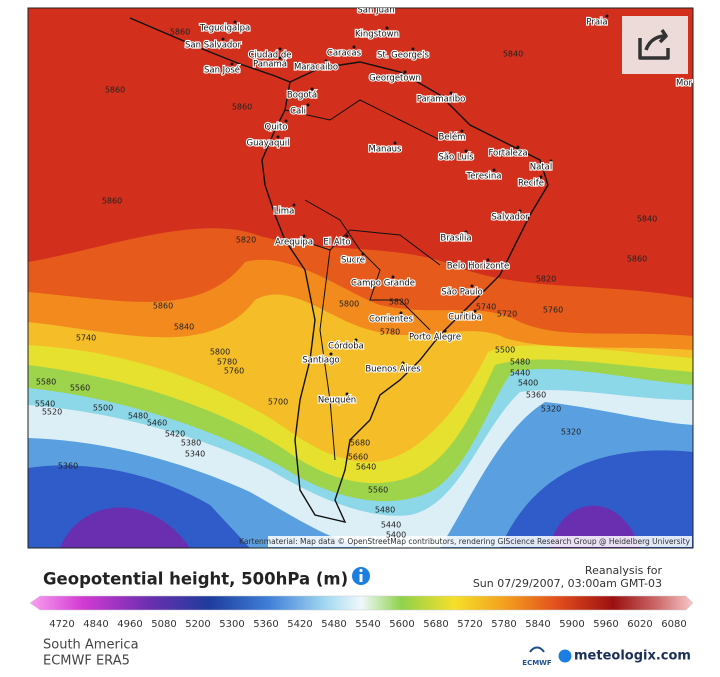 The height and width of the screenshot is (677, 720). What do you see at coordinates (571, 432) in the screenshot?
I see `contour-label: 5320` at bounding box center [571, 432].